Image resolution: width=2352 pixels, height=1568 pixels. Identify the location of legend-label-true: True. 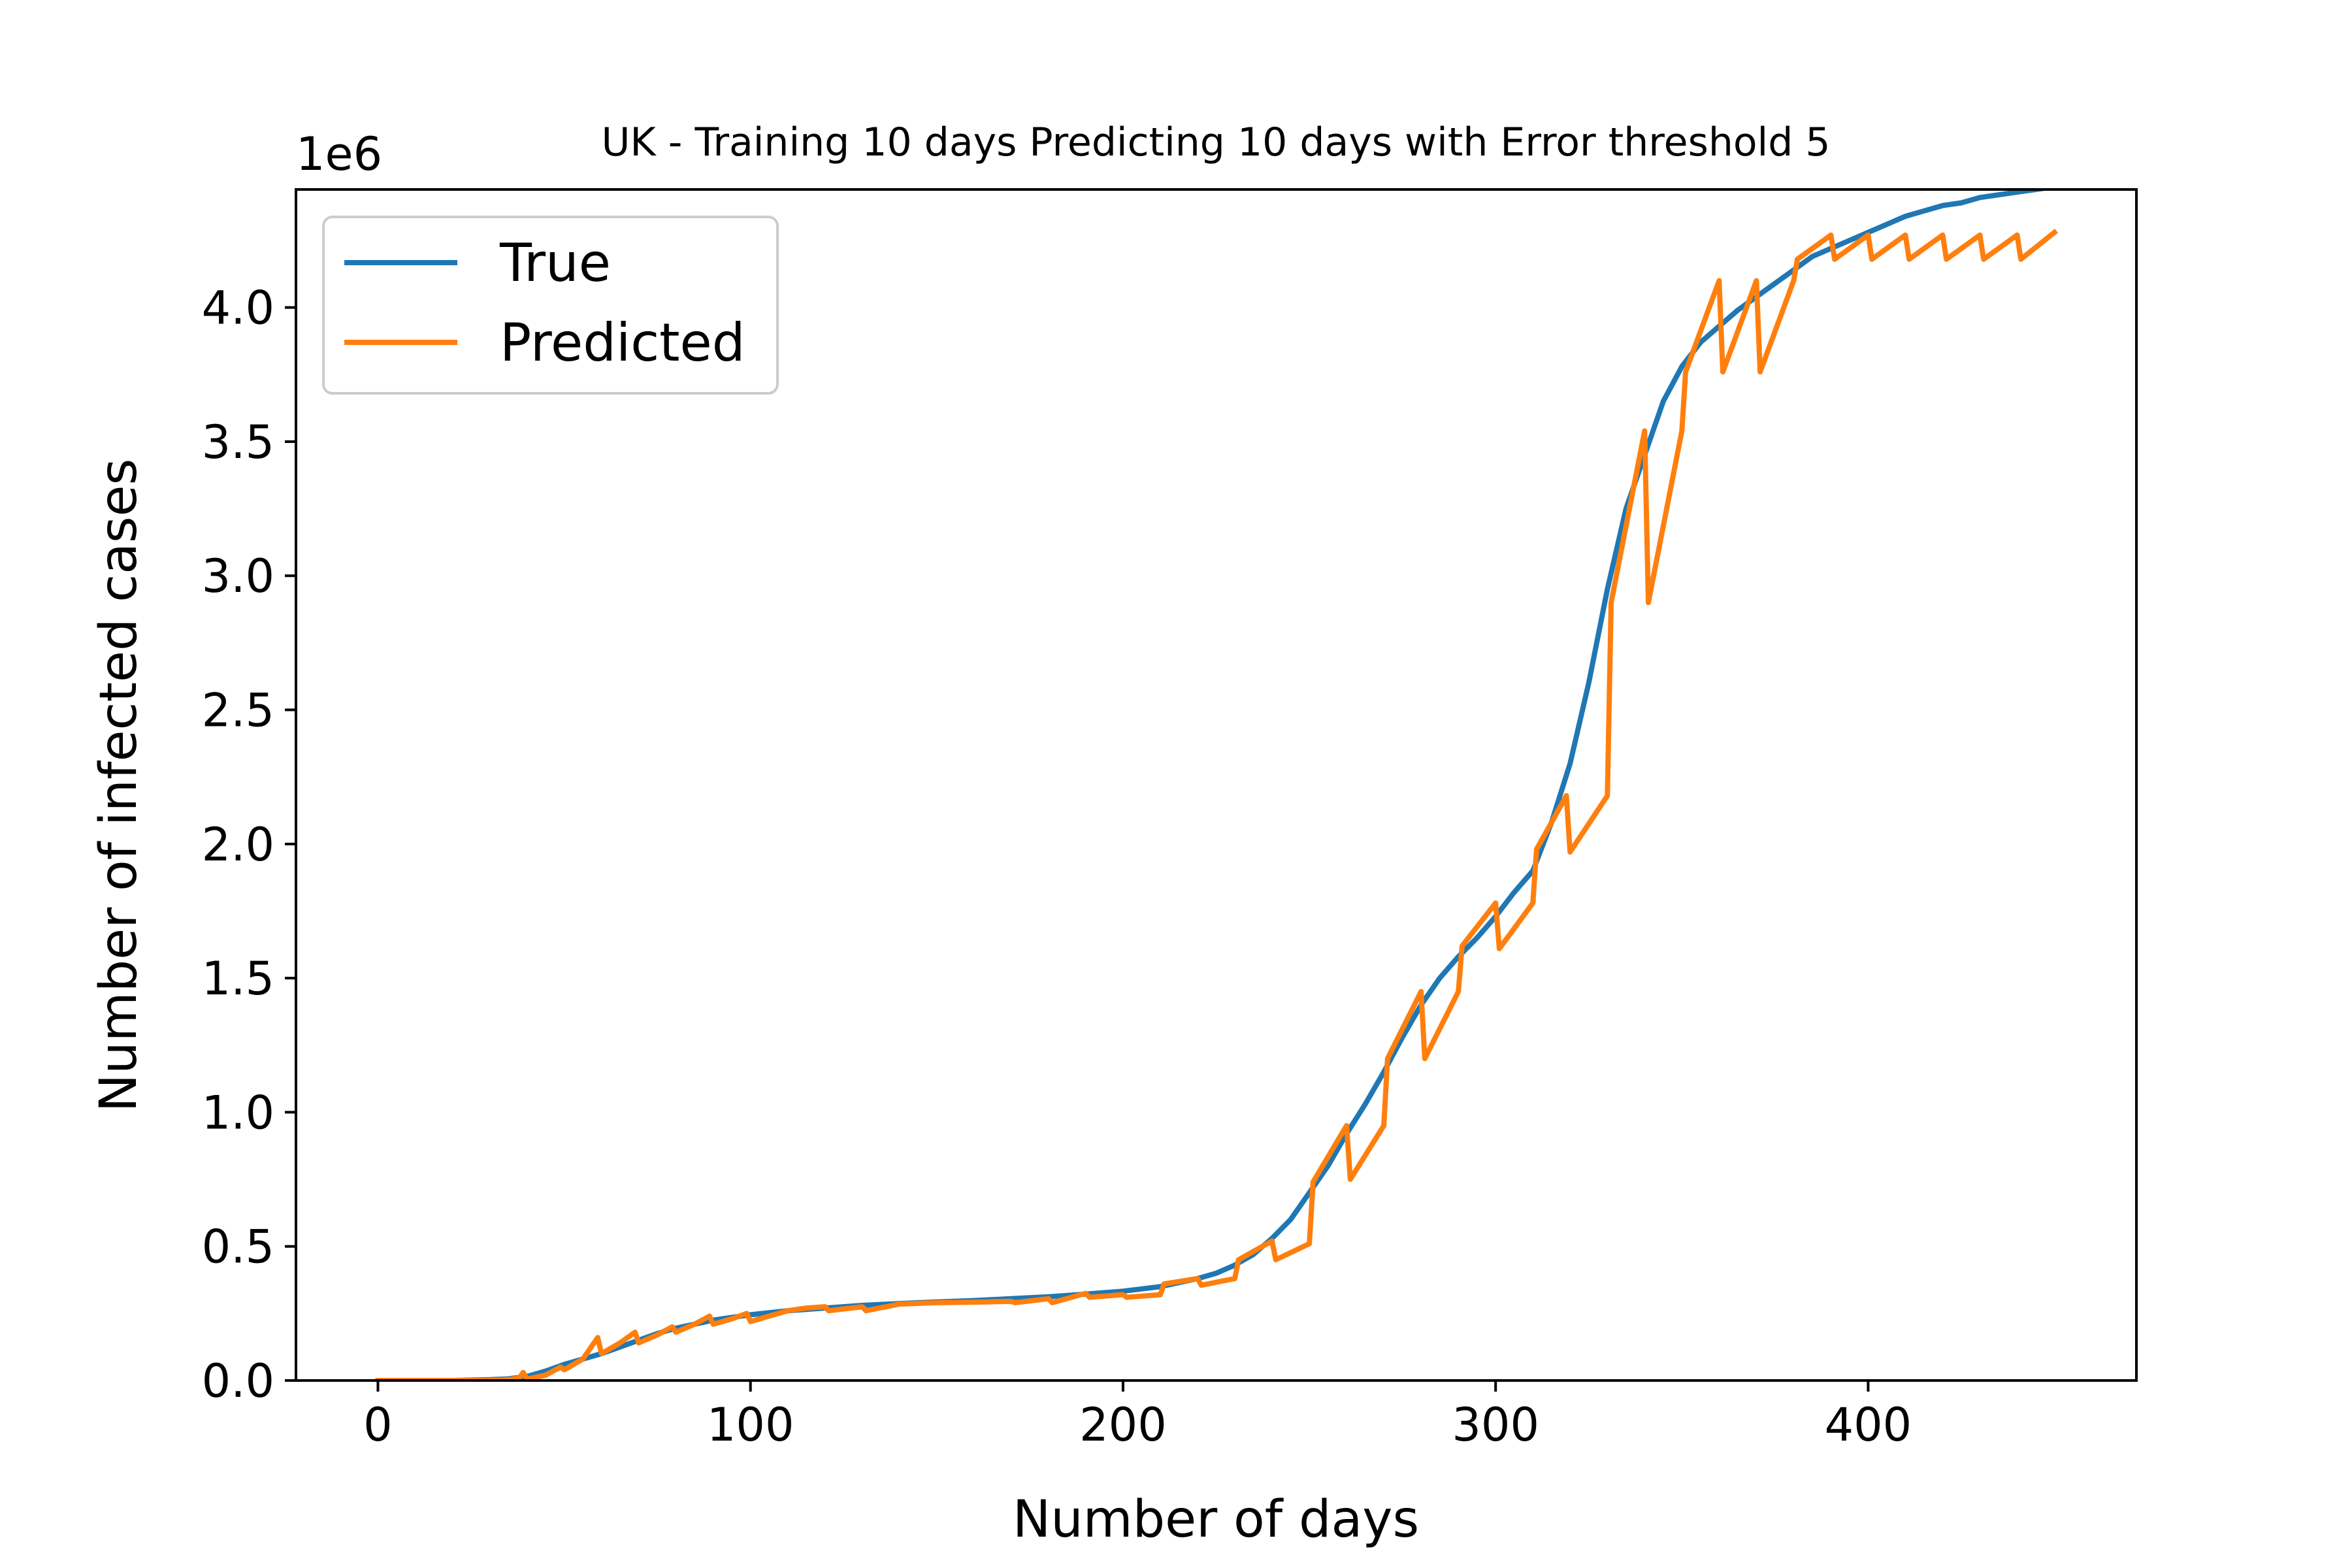
(555, 263).